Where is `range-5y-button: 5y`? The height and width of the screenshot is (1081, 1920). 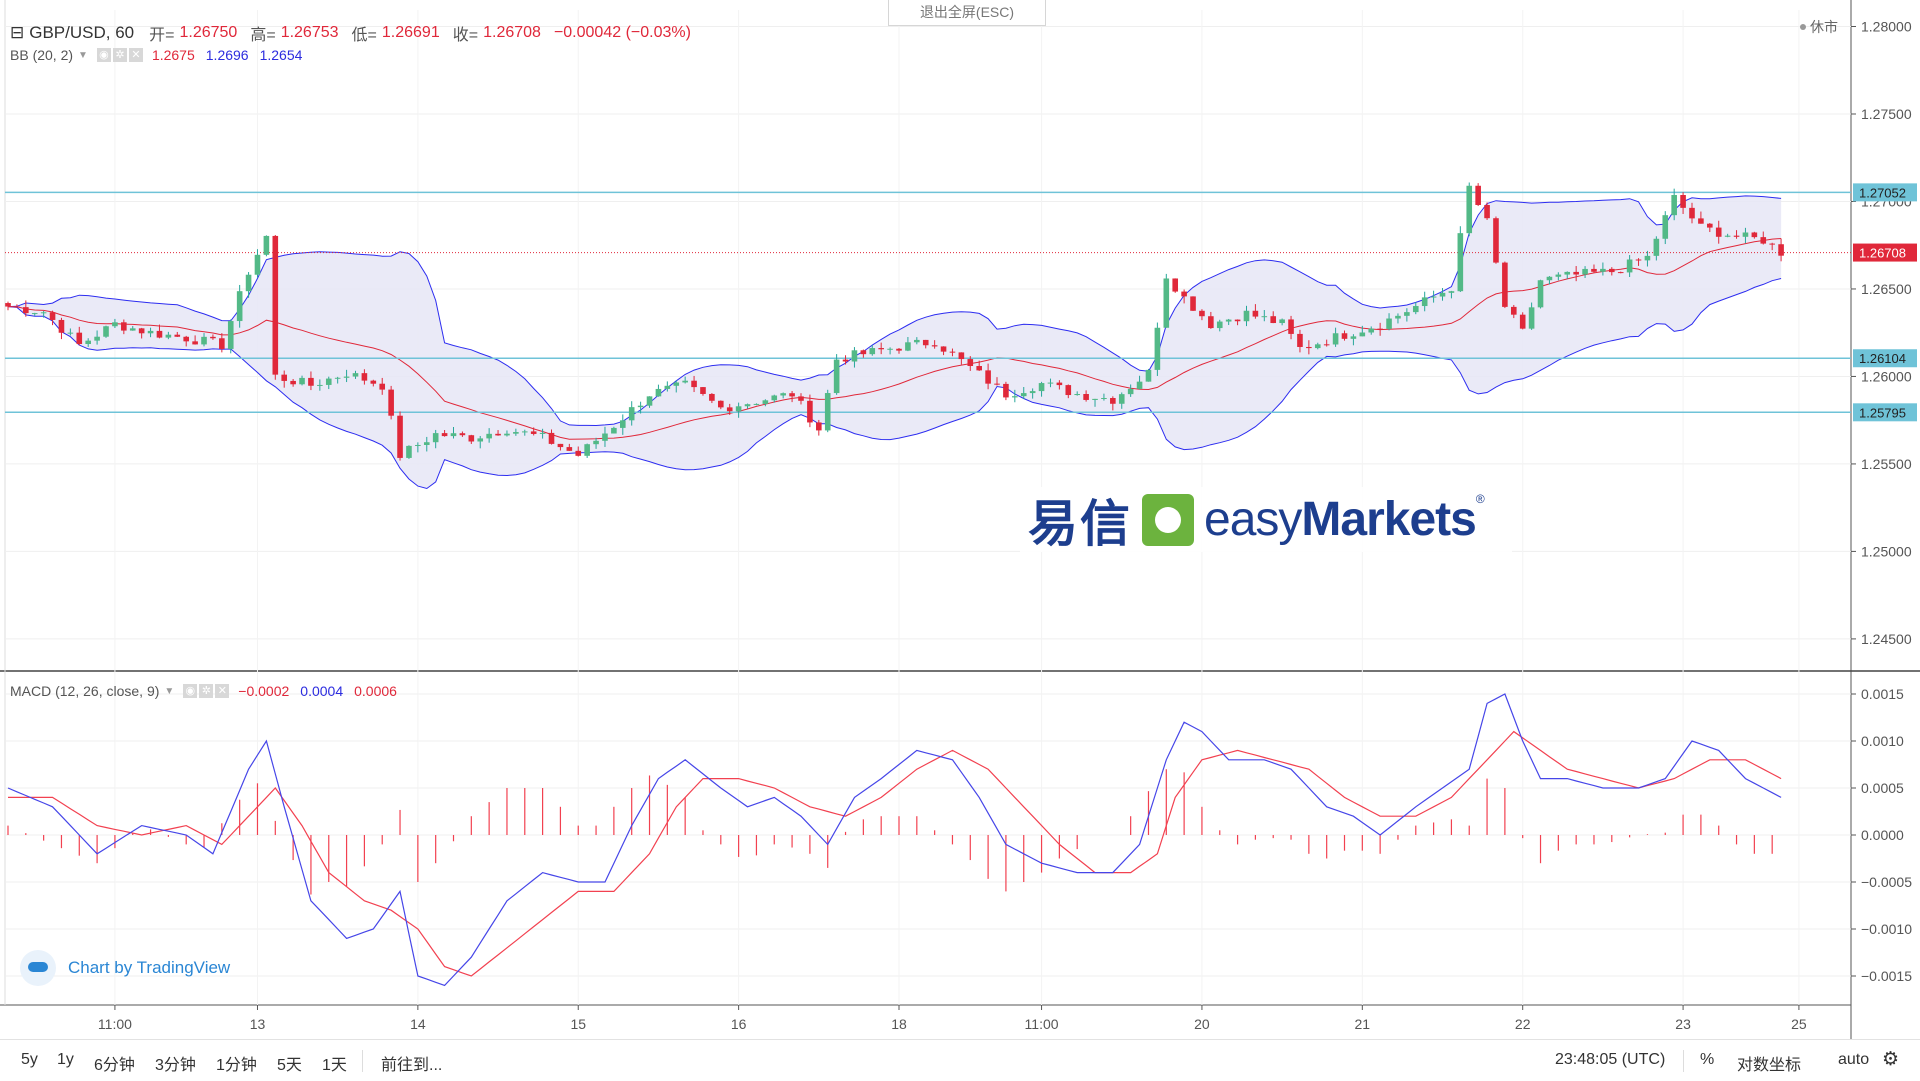 range-5y-button: 5y is located at coordinates (29, 1059).